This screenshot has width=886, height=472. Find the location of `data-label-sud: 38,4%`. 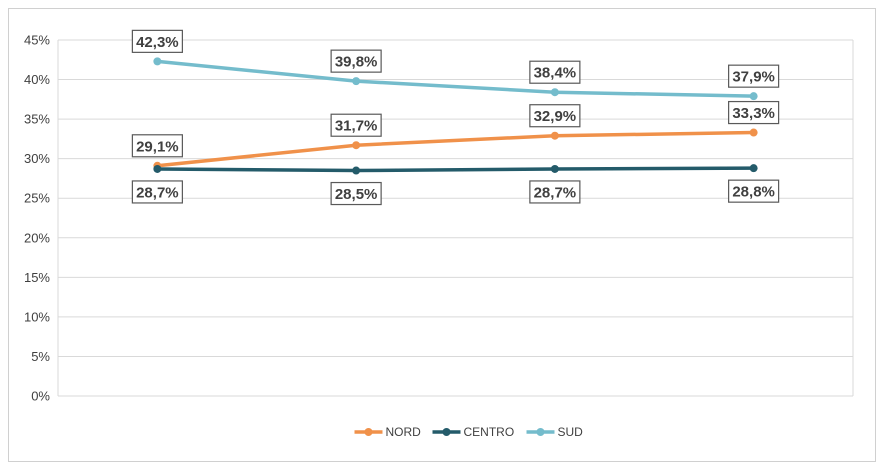

data-label-sud: 38,4% is located at coordinates (555, 73).